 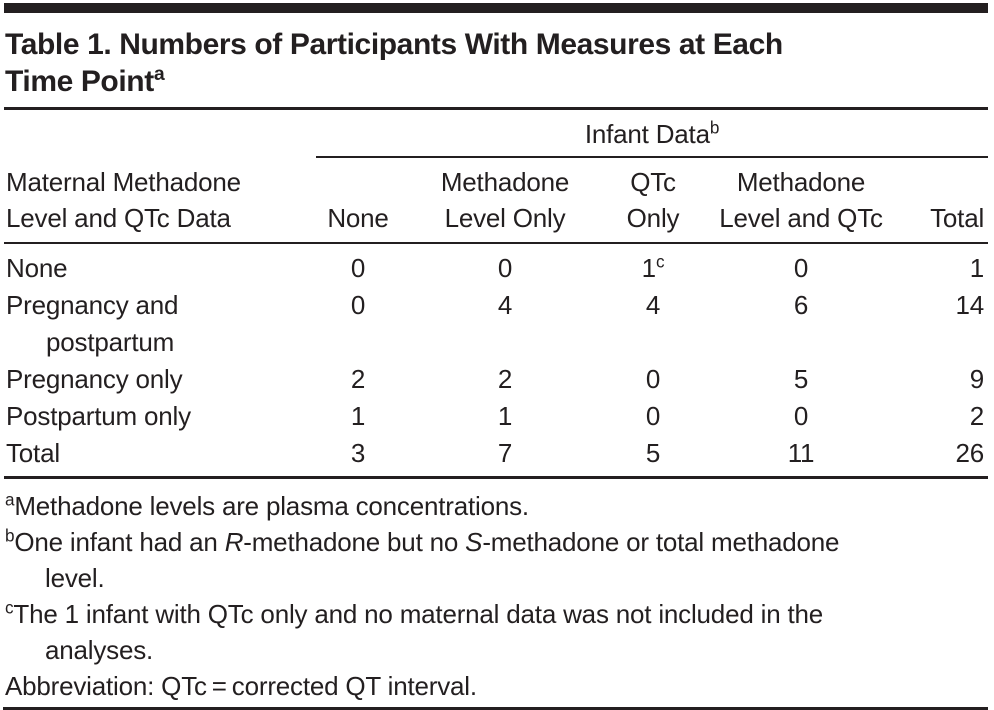 What do you see at coordinates (37, 268) in the screenshot?
I see `row-label: None` at bounding box center [37, 268].